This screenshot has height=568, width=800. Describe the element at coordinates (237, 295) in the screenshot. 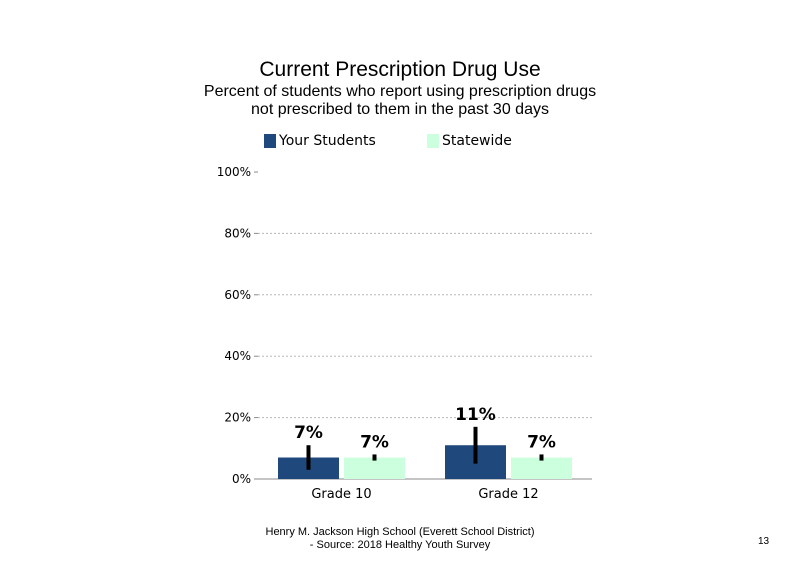

I see `y-tick-label: 60%` at that location.